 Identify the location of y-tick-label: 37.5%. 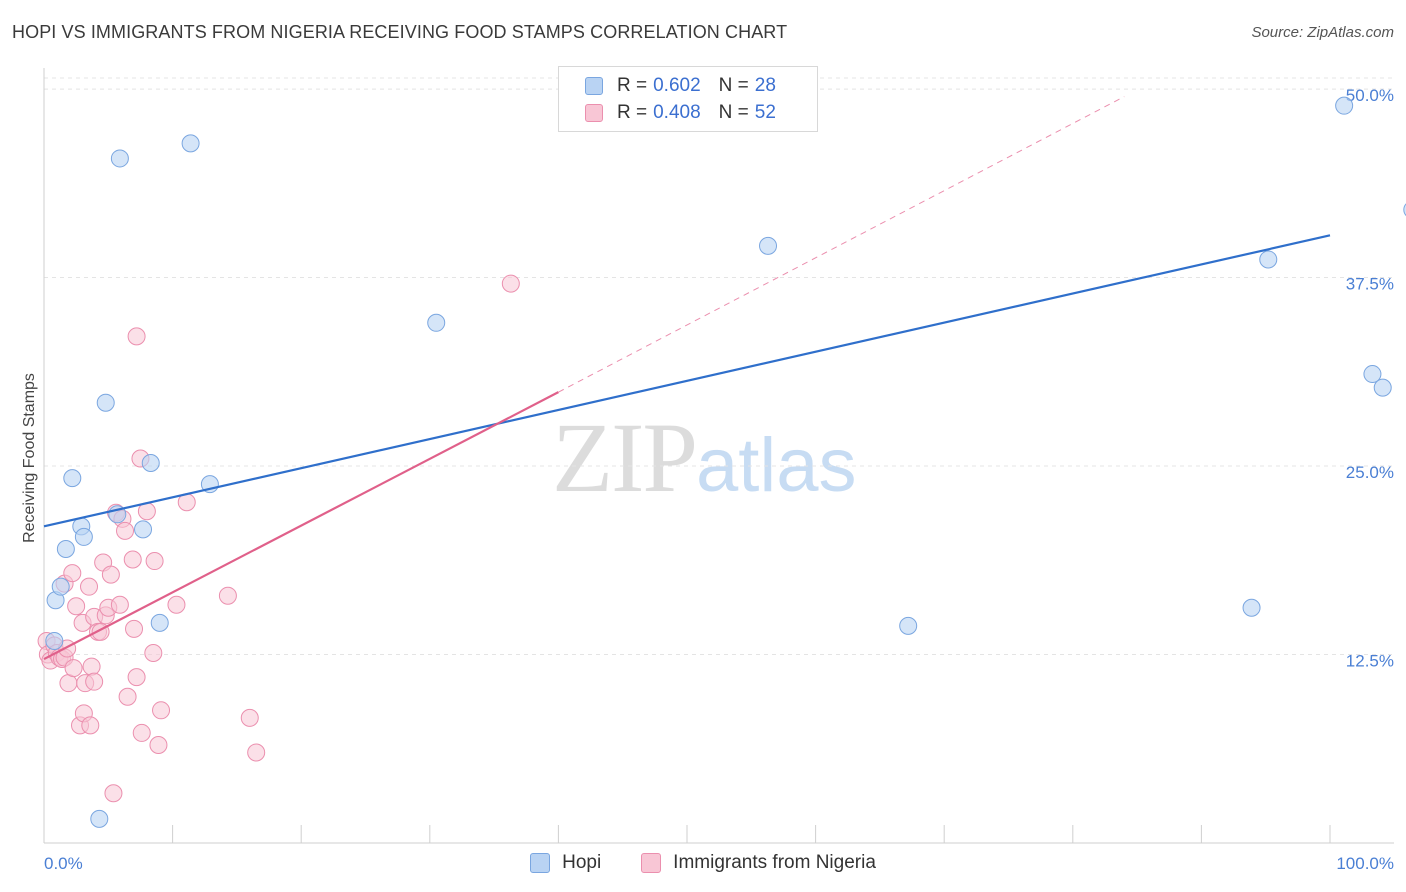
(1370, 284).